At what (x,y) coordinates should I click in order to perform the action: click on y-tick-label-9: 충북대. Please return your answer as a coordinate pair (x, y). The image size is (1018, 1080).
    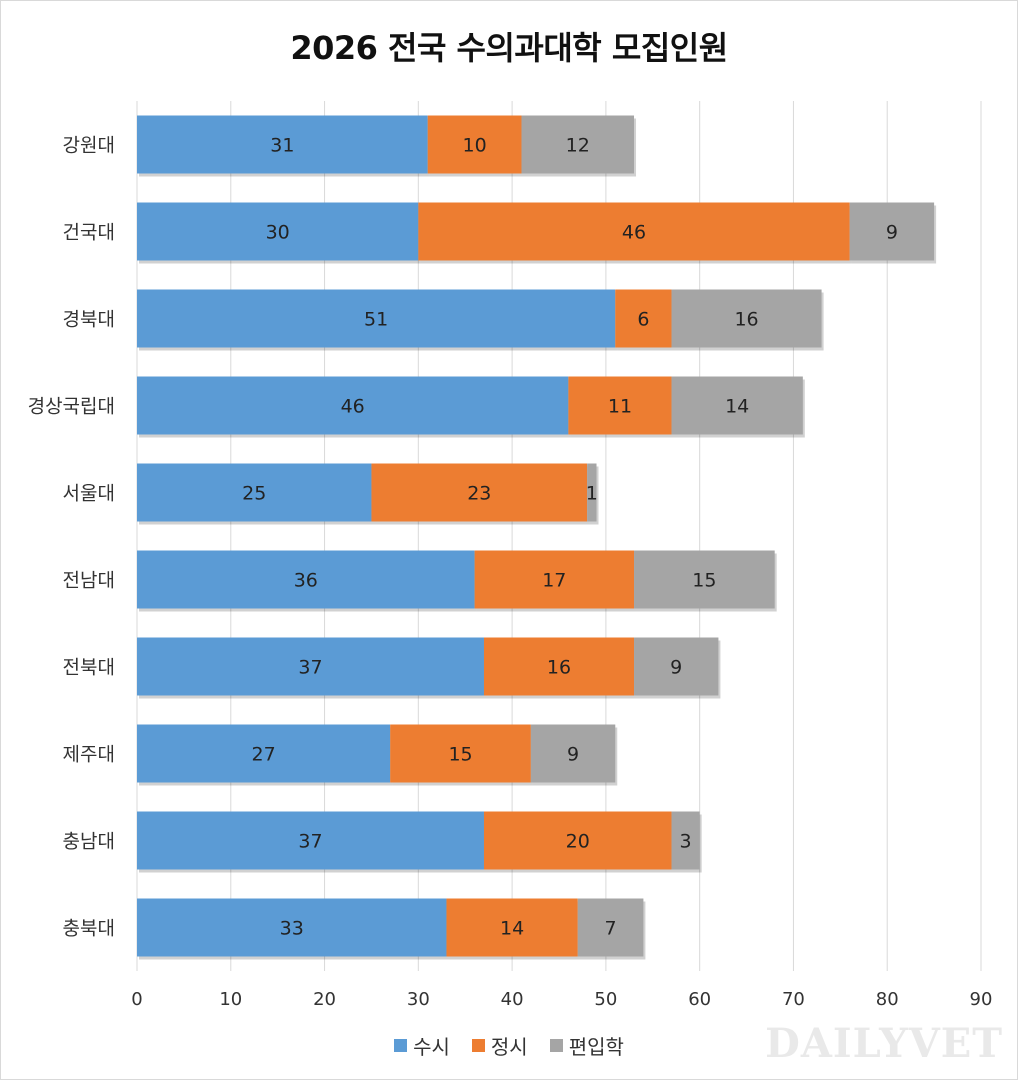
    Looking at the image, I should click on (89, 929).